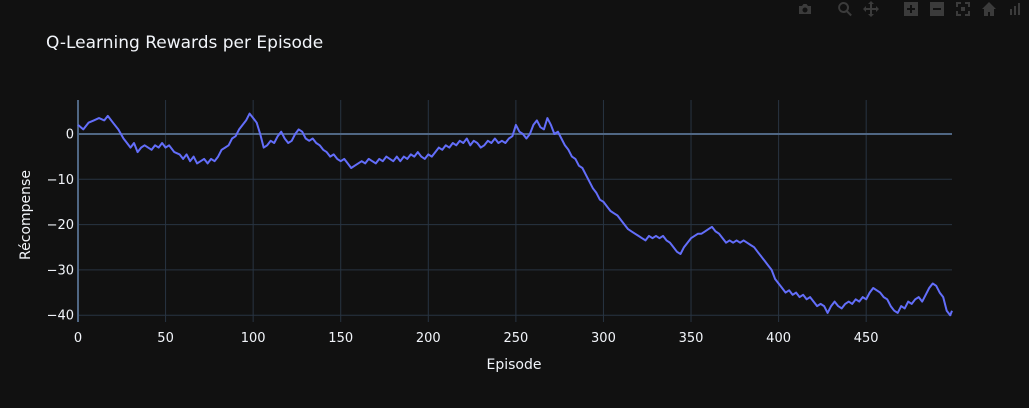 The height and width of the screenshot is (408, 1029). I want to click on chart-title: Q-Learning Rewards per Episode, so click(184, 43).